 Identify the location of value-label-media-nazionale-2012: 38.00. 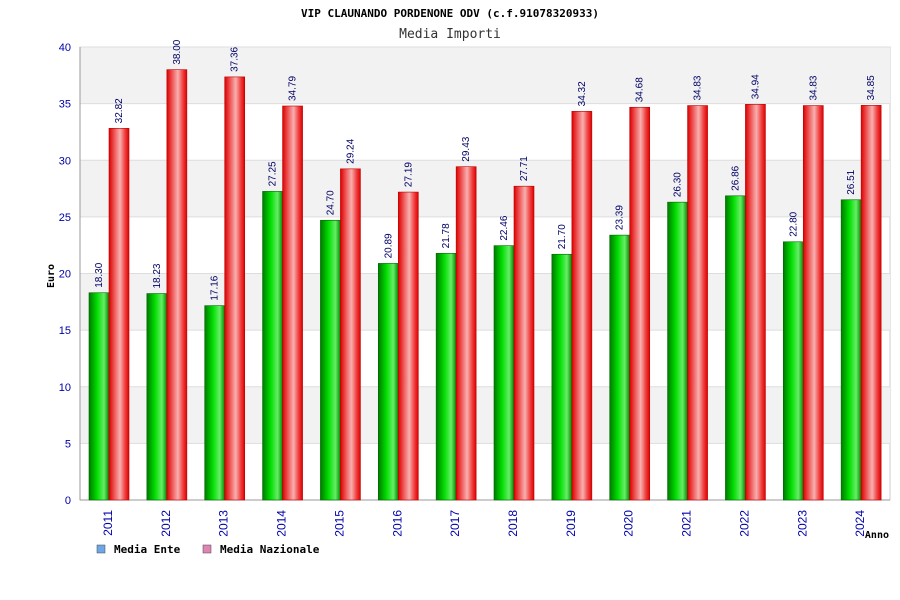
(177, 51).